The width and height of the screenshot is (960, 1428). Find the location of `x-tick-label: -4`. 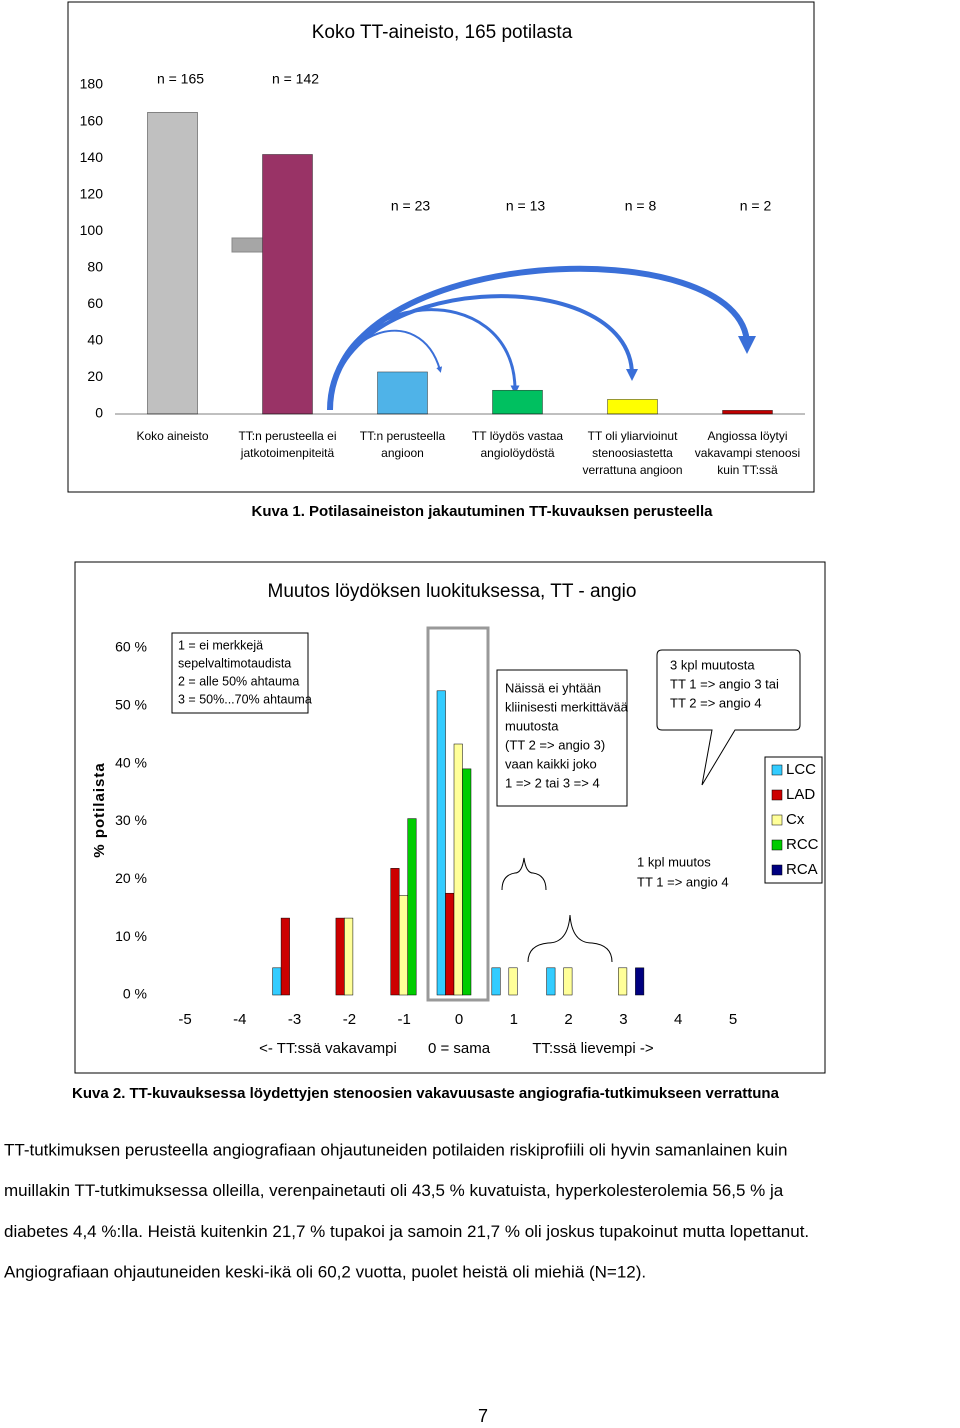

x-tick-label: -4 is located at coordinates (239, 1019).